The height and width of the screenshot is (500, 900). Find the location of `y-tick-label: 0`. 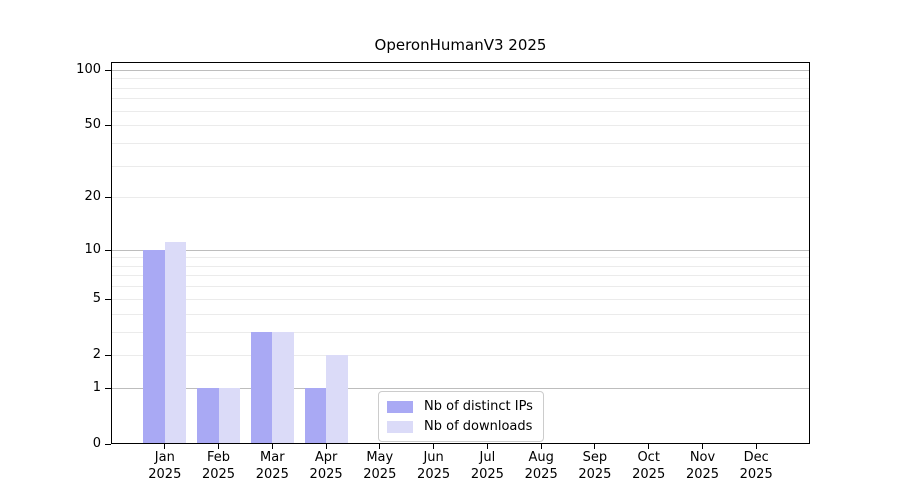

y-tick-label: 0 is located at coordinates (96, 443).